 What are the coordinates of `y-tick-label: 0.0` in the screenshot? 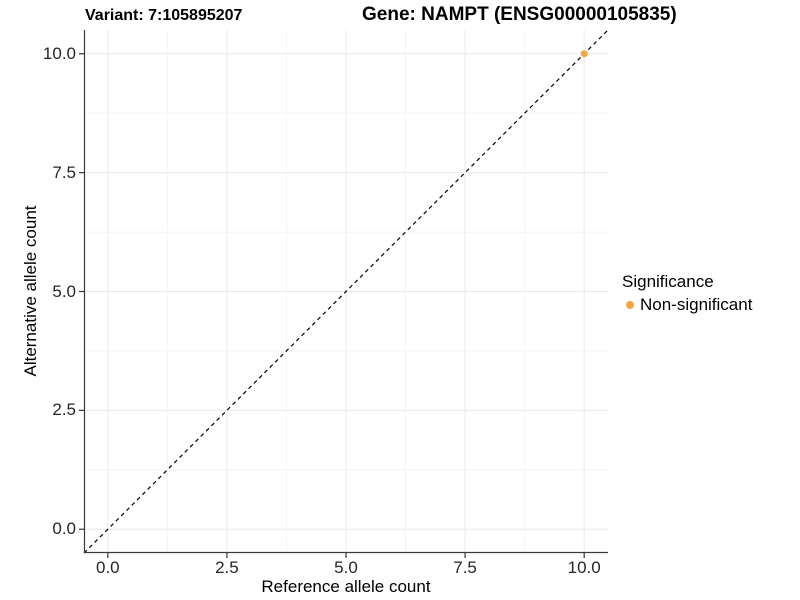 It's located at (64, 529).